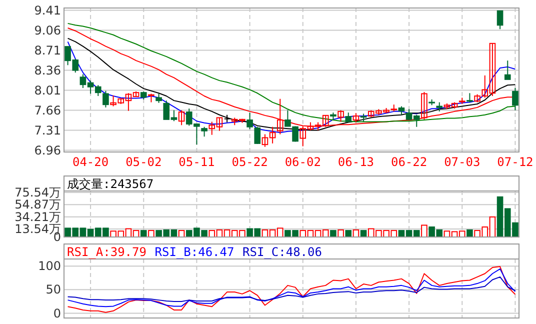  What do you see at coordinates (144, 162) in the screenshot?
I see `x-tick-label: 05-02` at bounding box center [144, 162].